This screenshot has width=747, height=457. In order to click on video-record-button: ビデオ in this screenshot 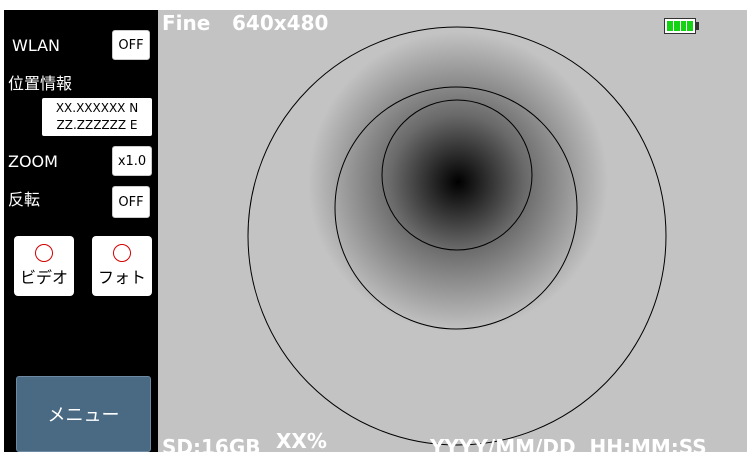, I will do `click(44, 266)`.